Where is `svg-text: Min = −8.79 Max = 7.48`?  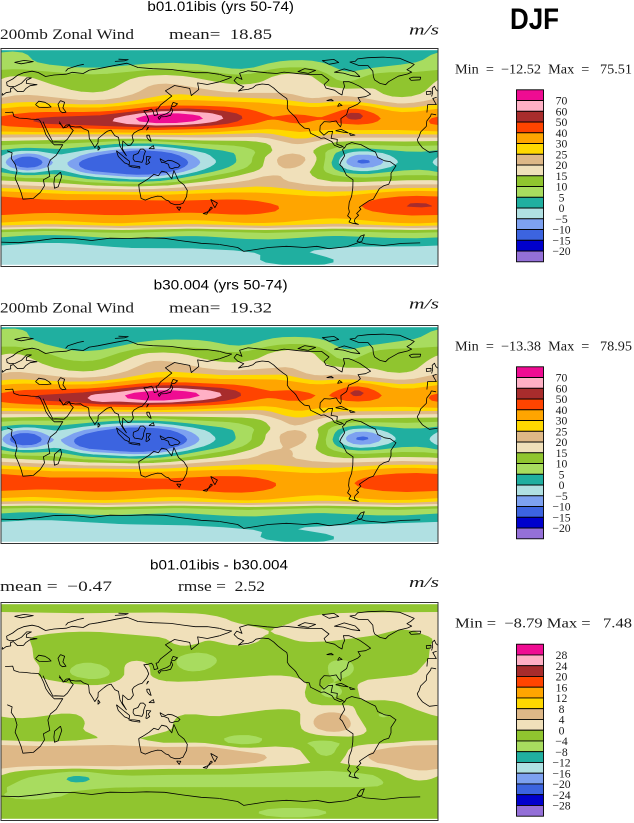 svg-text: Min = −8.79 Max = 7.48 is located at coordinates (543, 623).